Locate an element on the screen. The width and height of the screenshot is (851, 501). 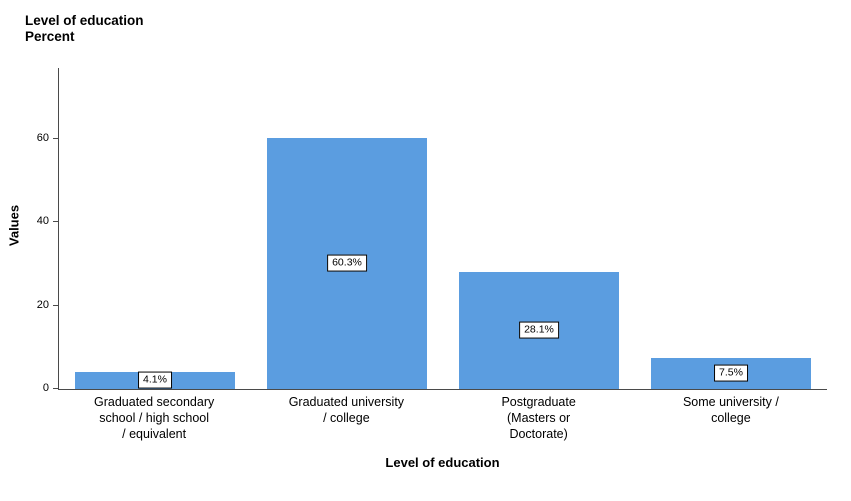
x-axis-label: Level of education is located at coordinates (442, 462).